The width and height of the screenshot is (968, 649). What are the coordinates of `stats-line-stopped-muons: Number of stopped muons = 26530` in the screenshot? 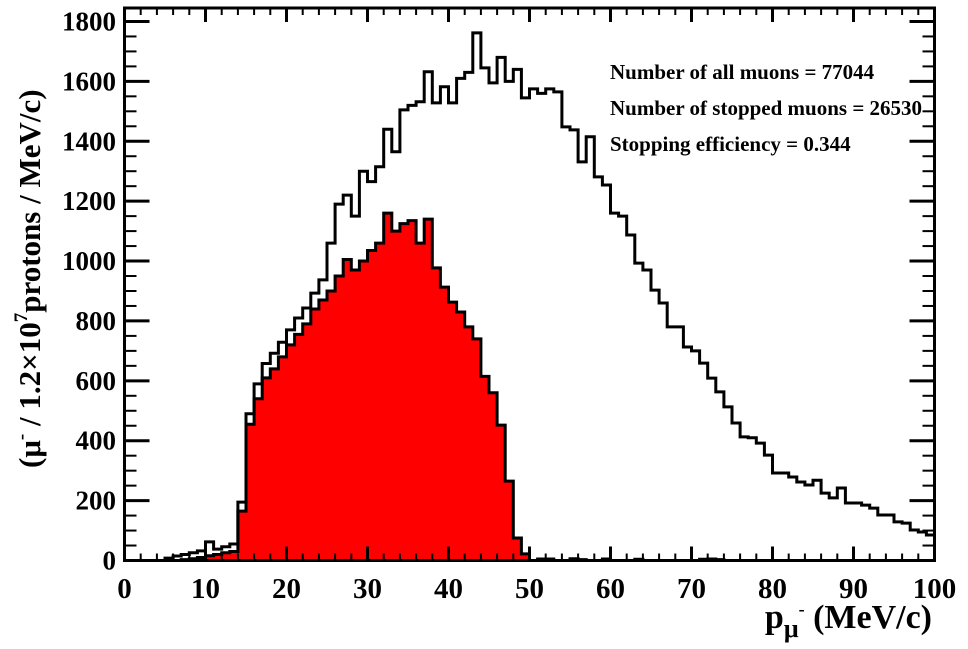 It's located at (766, 108).